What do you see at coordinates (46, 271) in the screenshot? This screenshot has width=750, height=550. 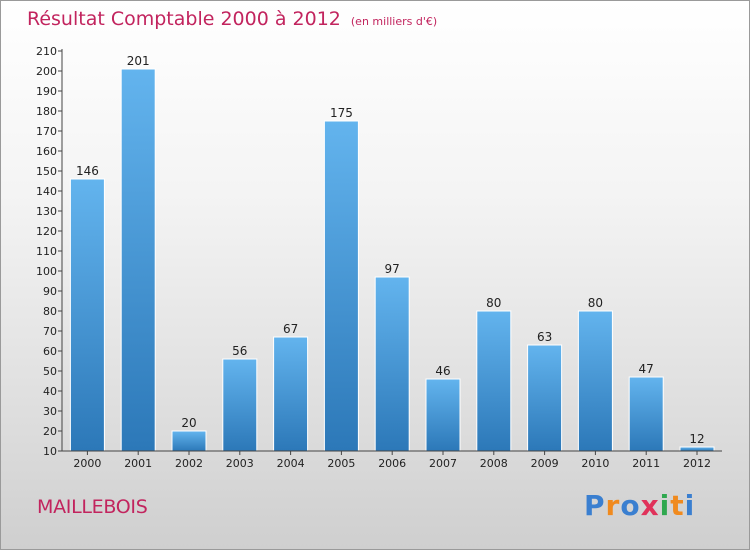 I see `y-tick-label-100: 100` at bounding box center [46, 271].